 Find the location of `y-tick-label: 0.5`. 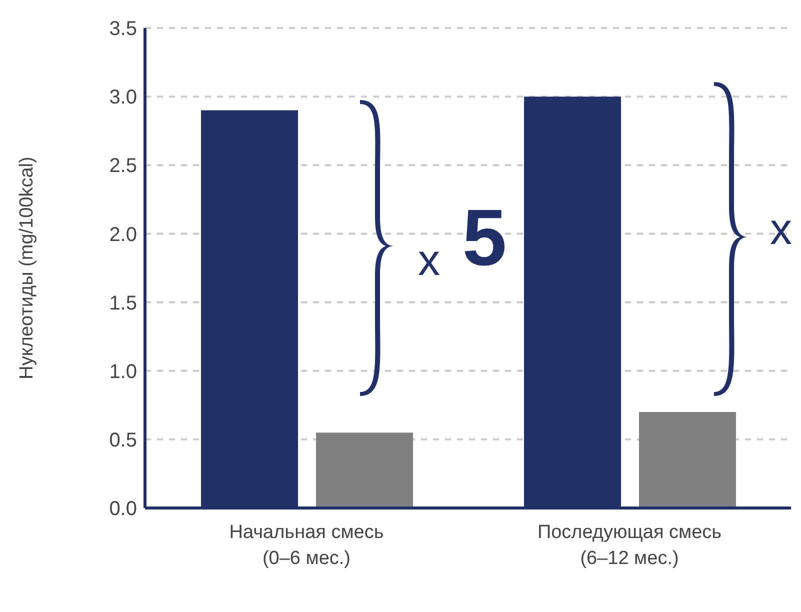

y-tick-label: 0.5 is located at coordinates (123, 441).